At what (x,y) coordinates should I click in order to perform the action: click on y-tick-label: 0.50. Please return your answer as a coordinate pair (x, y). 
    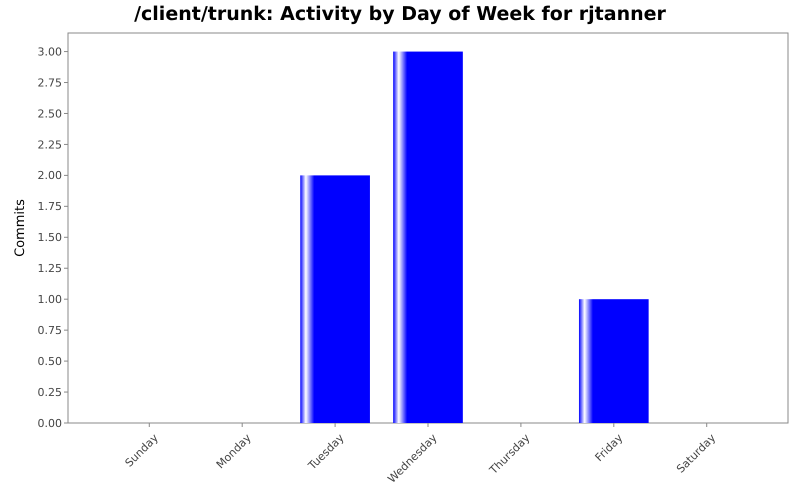
    Looking at the image, I should click on (50, 361).